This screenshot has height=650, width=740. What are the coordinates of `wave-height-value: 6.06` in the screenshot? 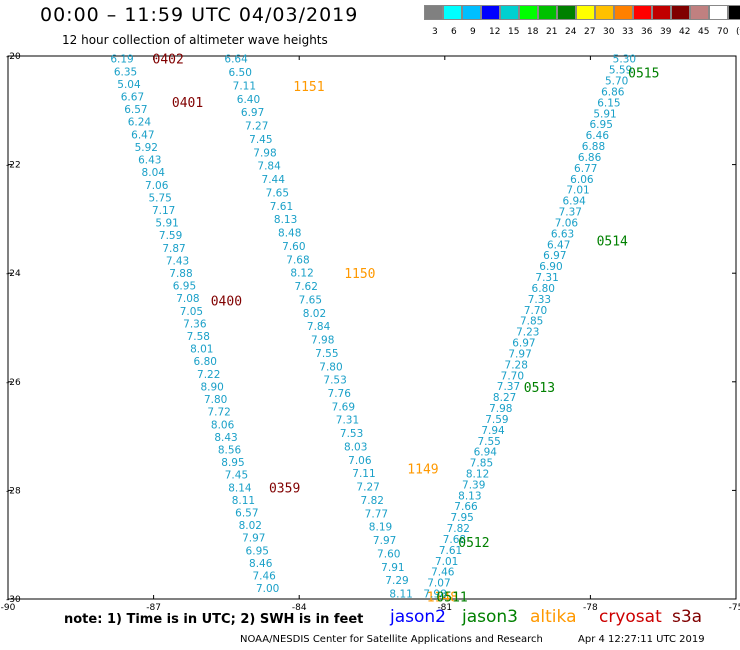 It's located at (582, 180).